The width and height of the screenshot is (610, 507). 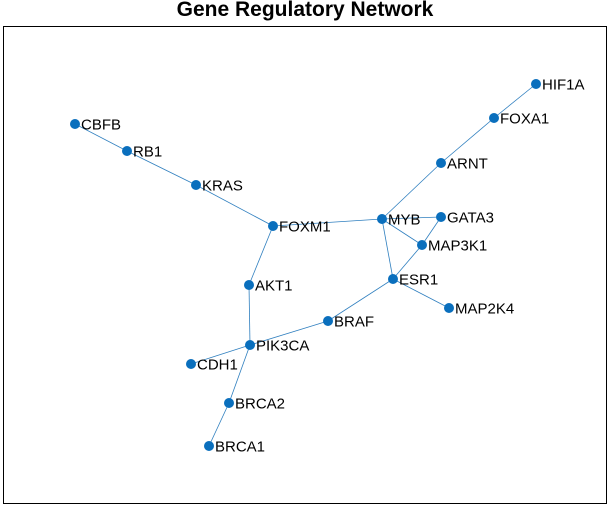 What do you see at coordinates (222, 186) in the screenshot?
I see `node-label-kras: KRAS` at bounding box center [222, 186].